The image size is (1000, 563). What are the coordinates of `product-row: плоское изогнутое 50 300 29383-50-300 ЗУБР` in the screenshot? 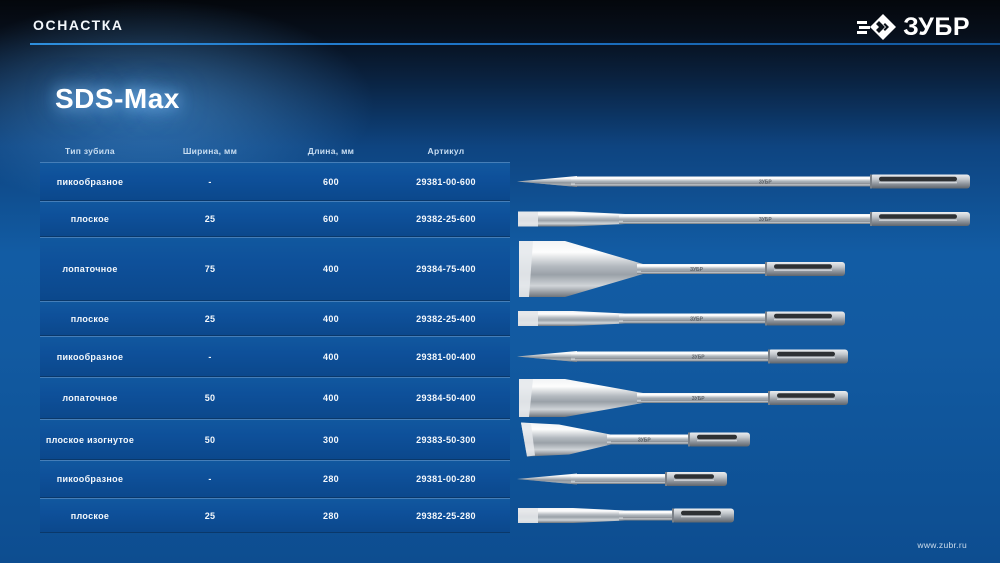 It's located at (507, 439).